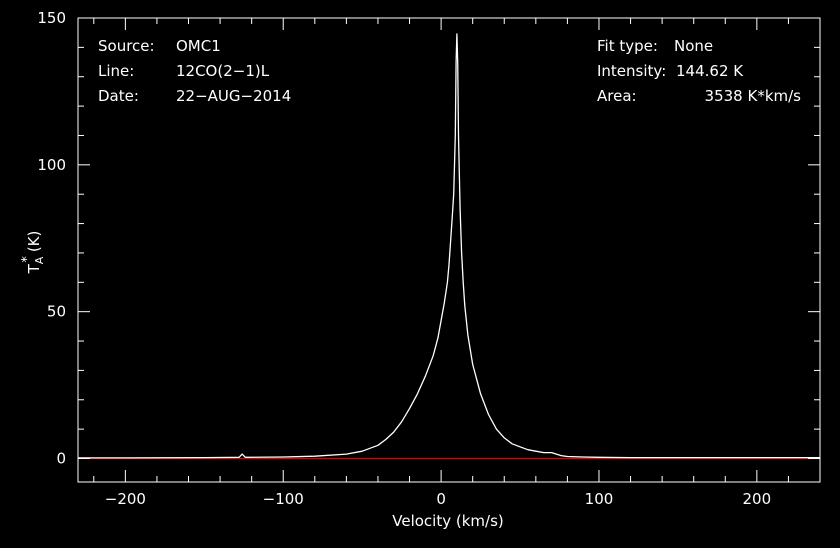 The height and width of the screenshot is (548, 840). I want to click on fit-type-value: None, so click(693, 46).